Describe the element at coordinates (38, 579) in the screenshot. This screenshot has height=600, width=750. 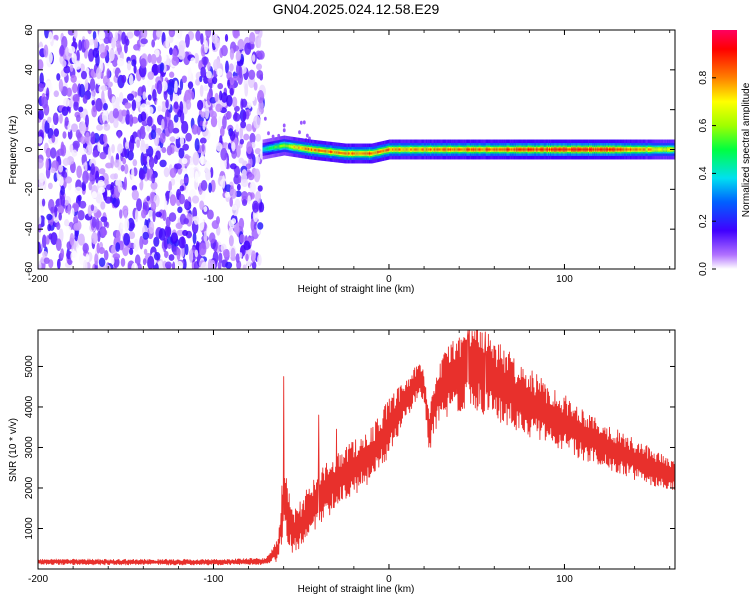
I see `x-tick-label: -200` at that location.